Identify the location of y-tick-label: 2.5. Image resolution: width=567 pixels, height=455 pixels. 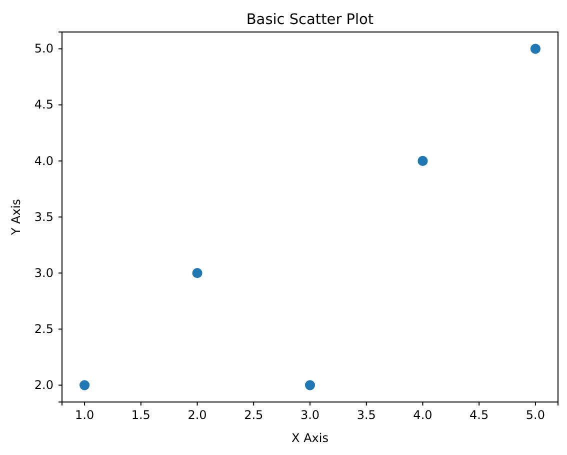
(44, 329).